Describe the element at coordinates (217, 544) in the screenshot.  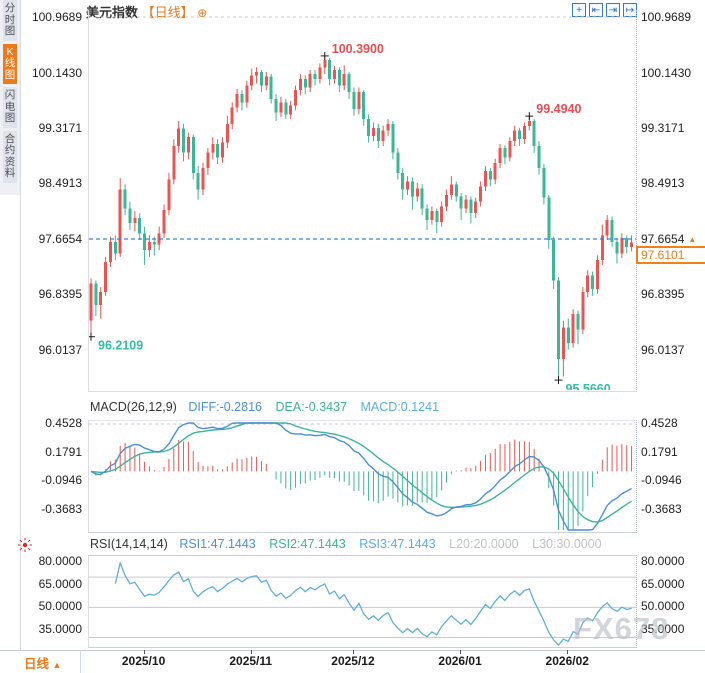
I see `rsi1-value: RSI1:47.1443` at that location.